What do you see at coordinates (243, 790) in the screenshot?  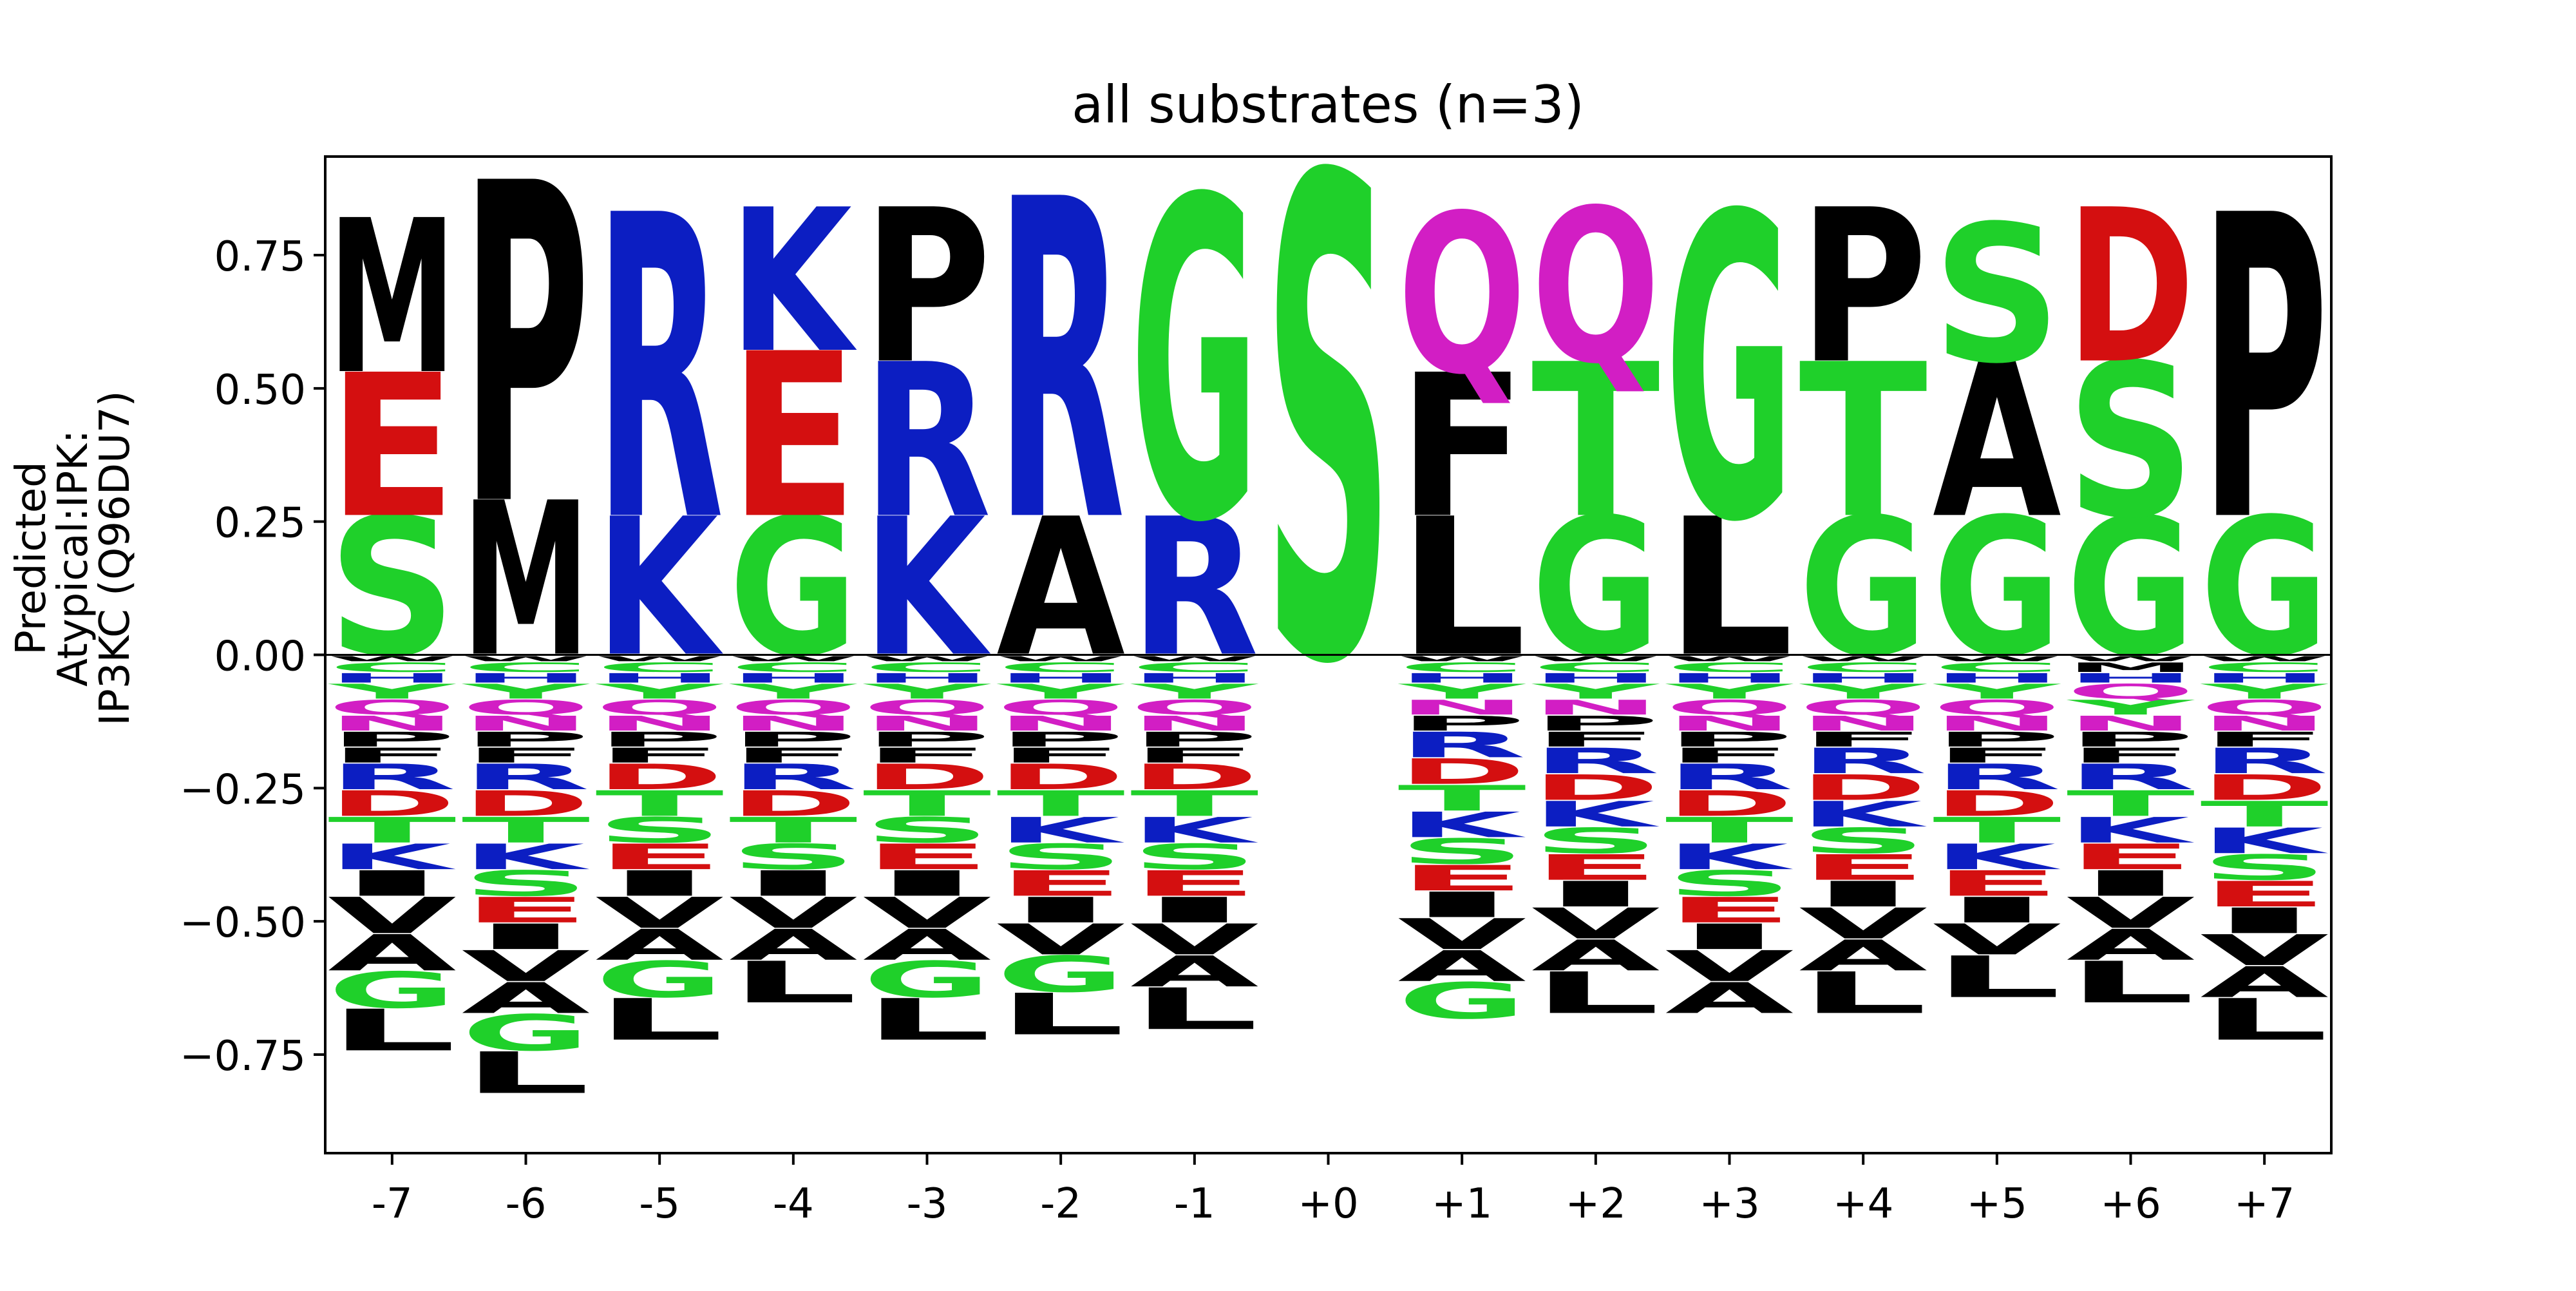 I see `y-tick-label: −0.25` at bounding box center [243, 790].